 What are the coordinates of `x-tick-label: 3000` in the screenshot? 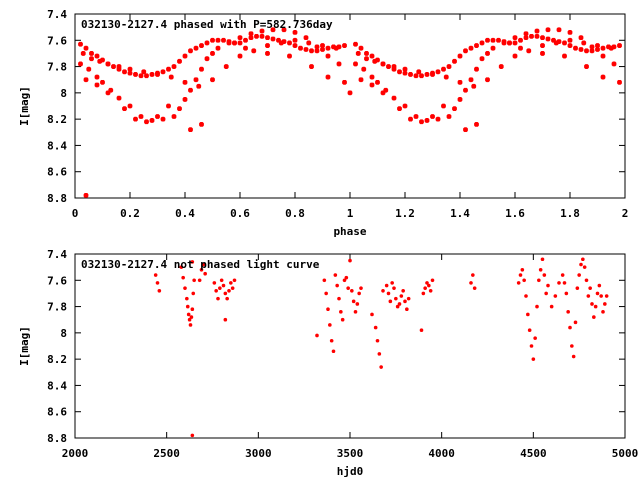 It's located at (258, 453).